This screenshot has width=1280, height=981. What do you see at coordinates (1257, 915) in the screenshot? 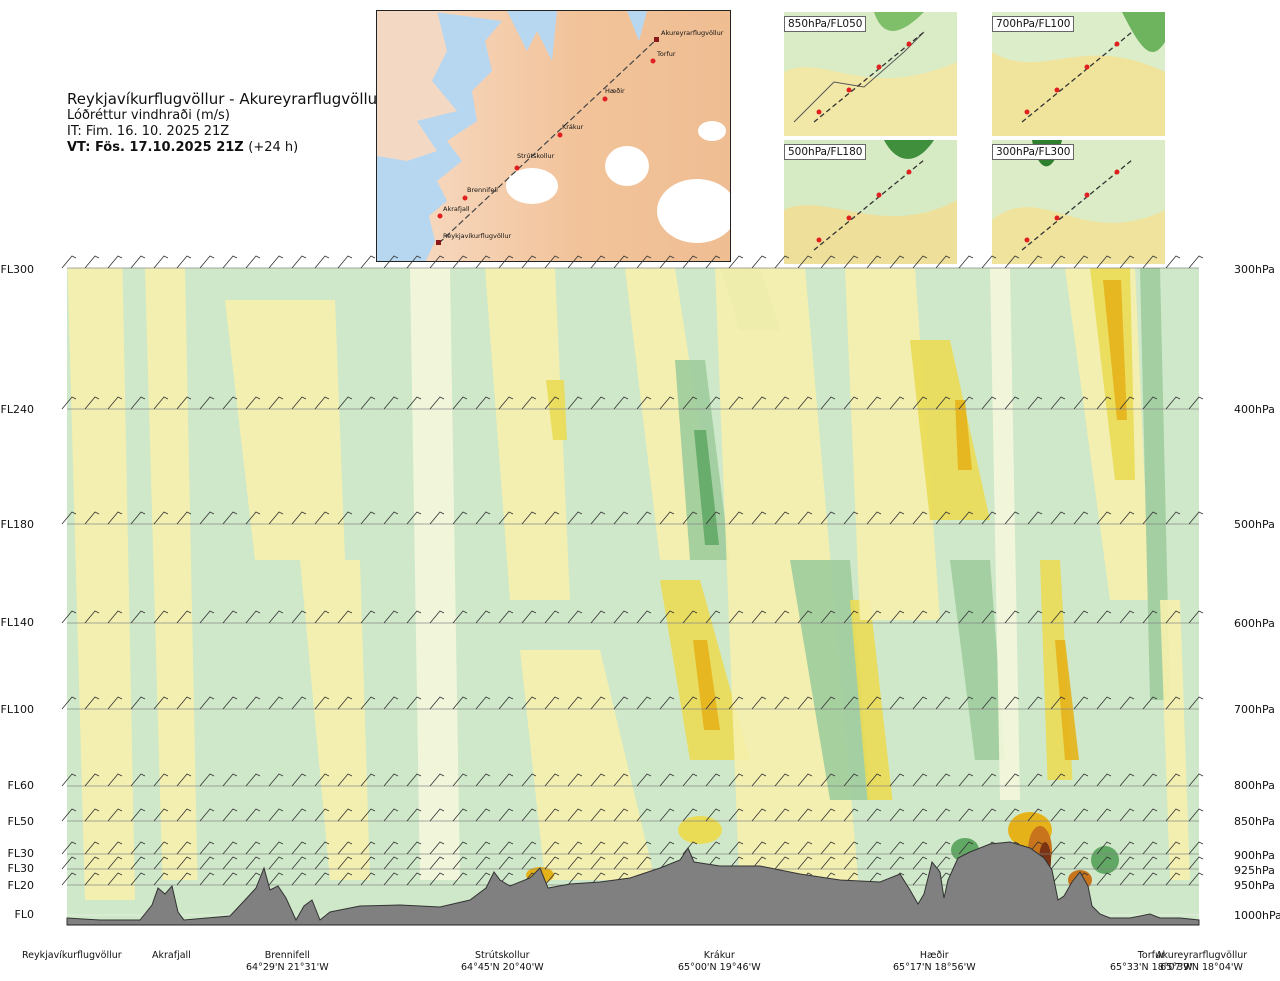
I see `p-label-1000: 1000hPa` at bounding box center [1257, 915].